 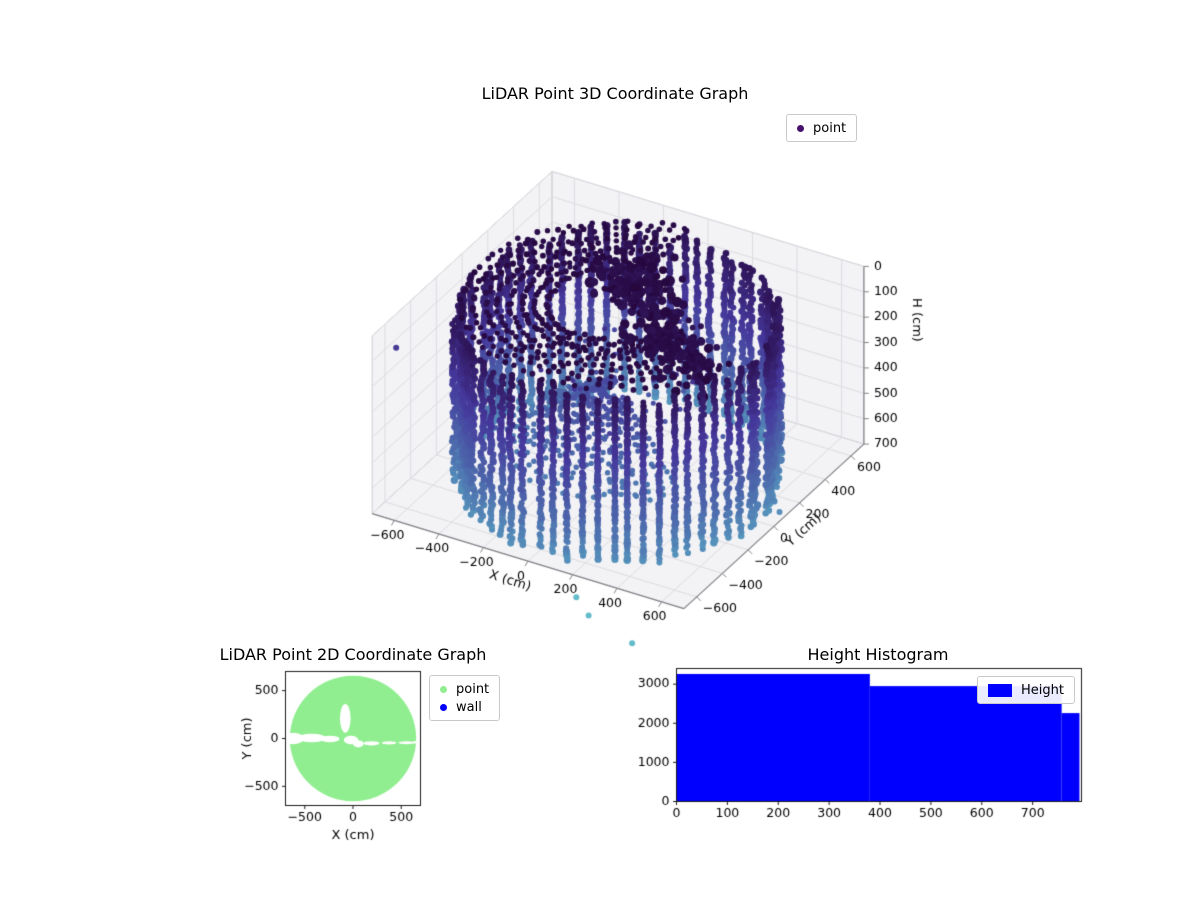 I want to click on legend-entry-wall-2d: wall, so click(x=464, y=707).